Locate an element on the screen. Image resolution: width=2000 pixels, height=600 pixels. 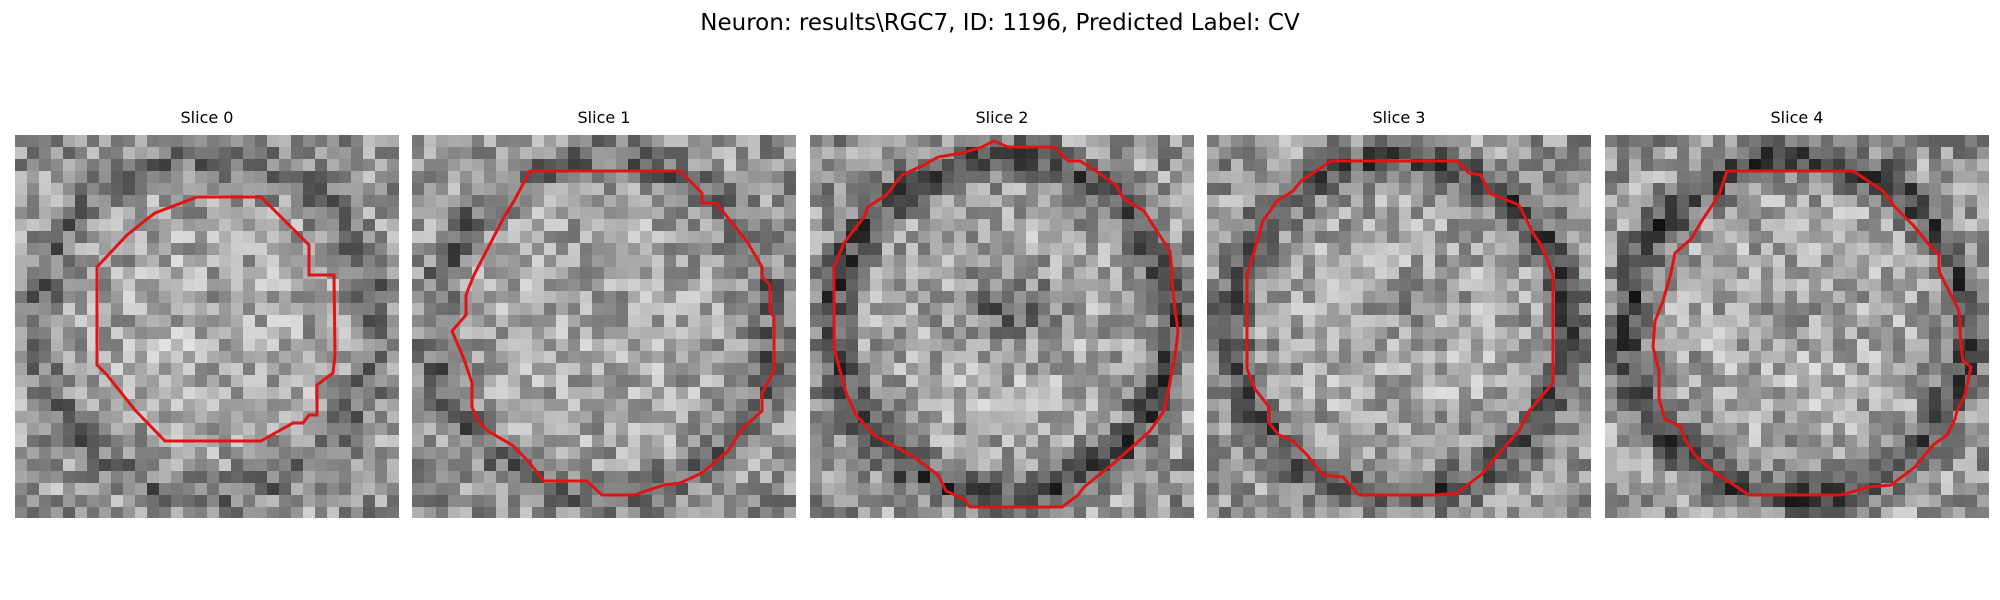
slice-0-title: Slice 0 is located at coordinates (207, 118).